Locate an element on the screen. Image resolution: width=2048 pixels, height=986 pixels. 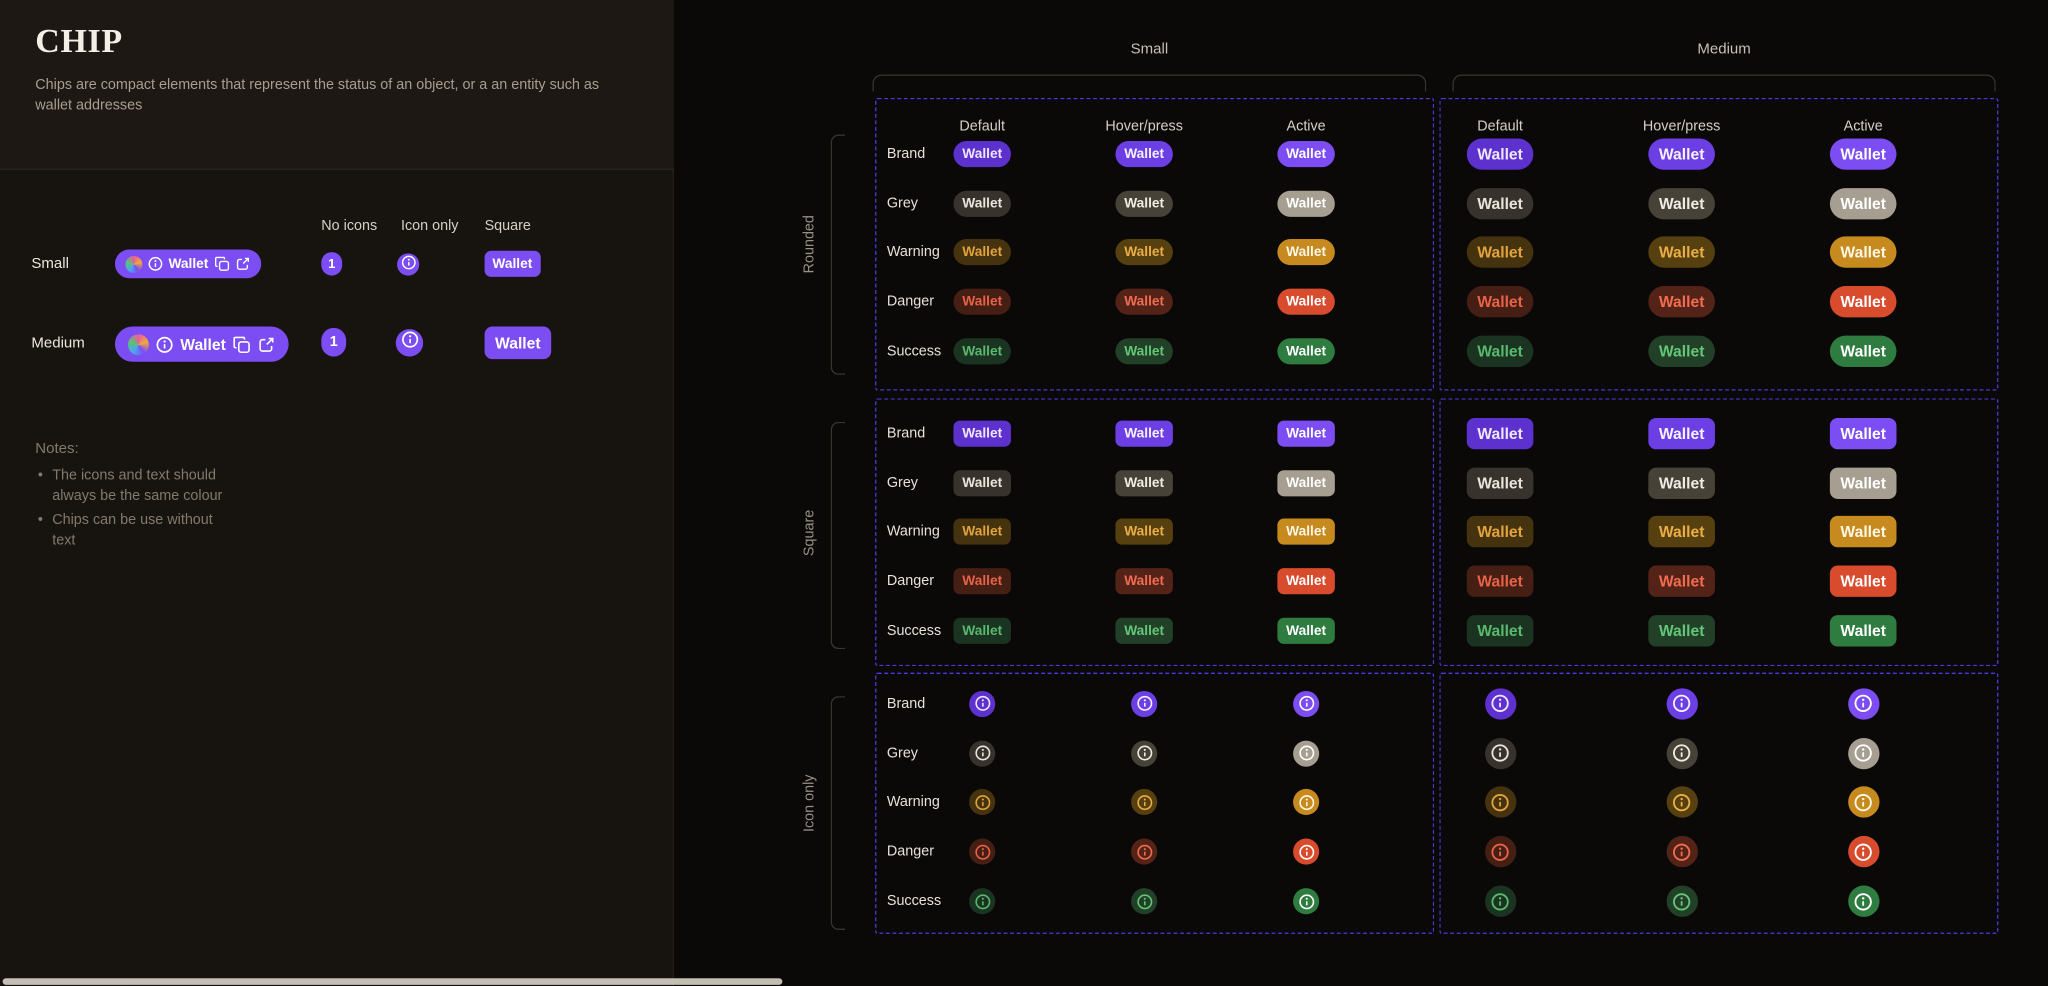
chip-brand-default-rounded-small: Wallet is located at coordinates (982, 154).